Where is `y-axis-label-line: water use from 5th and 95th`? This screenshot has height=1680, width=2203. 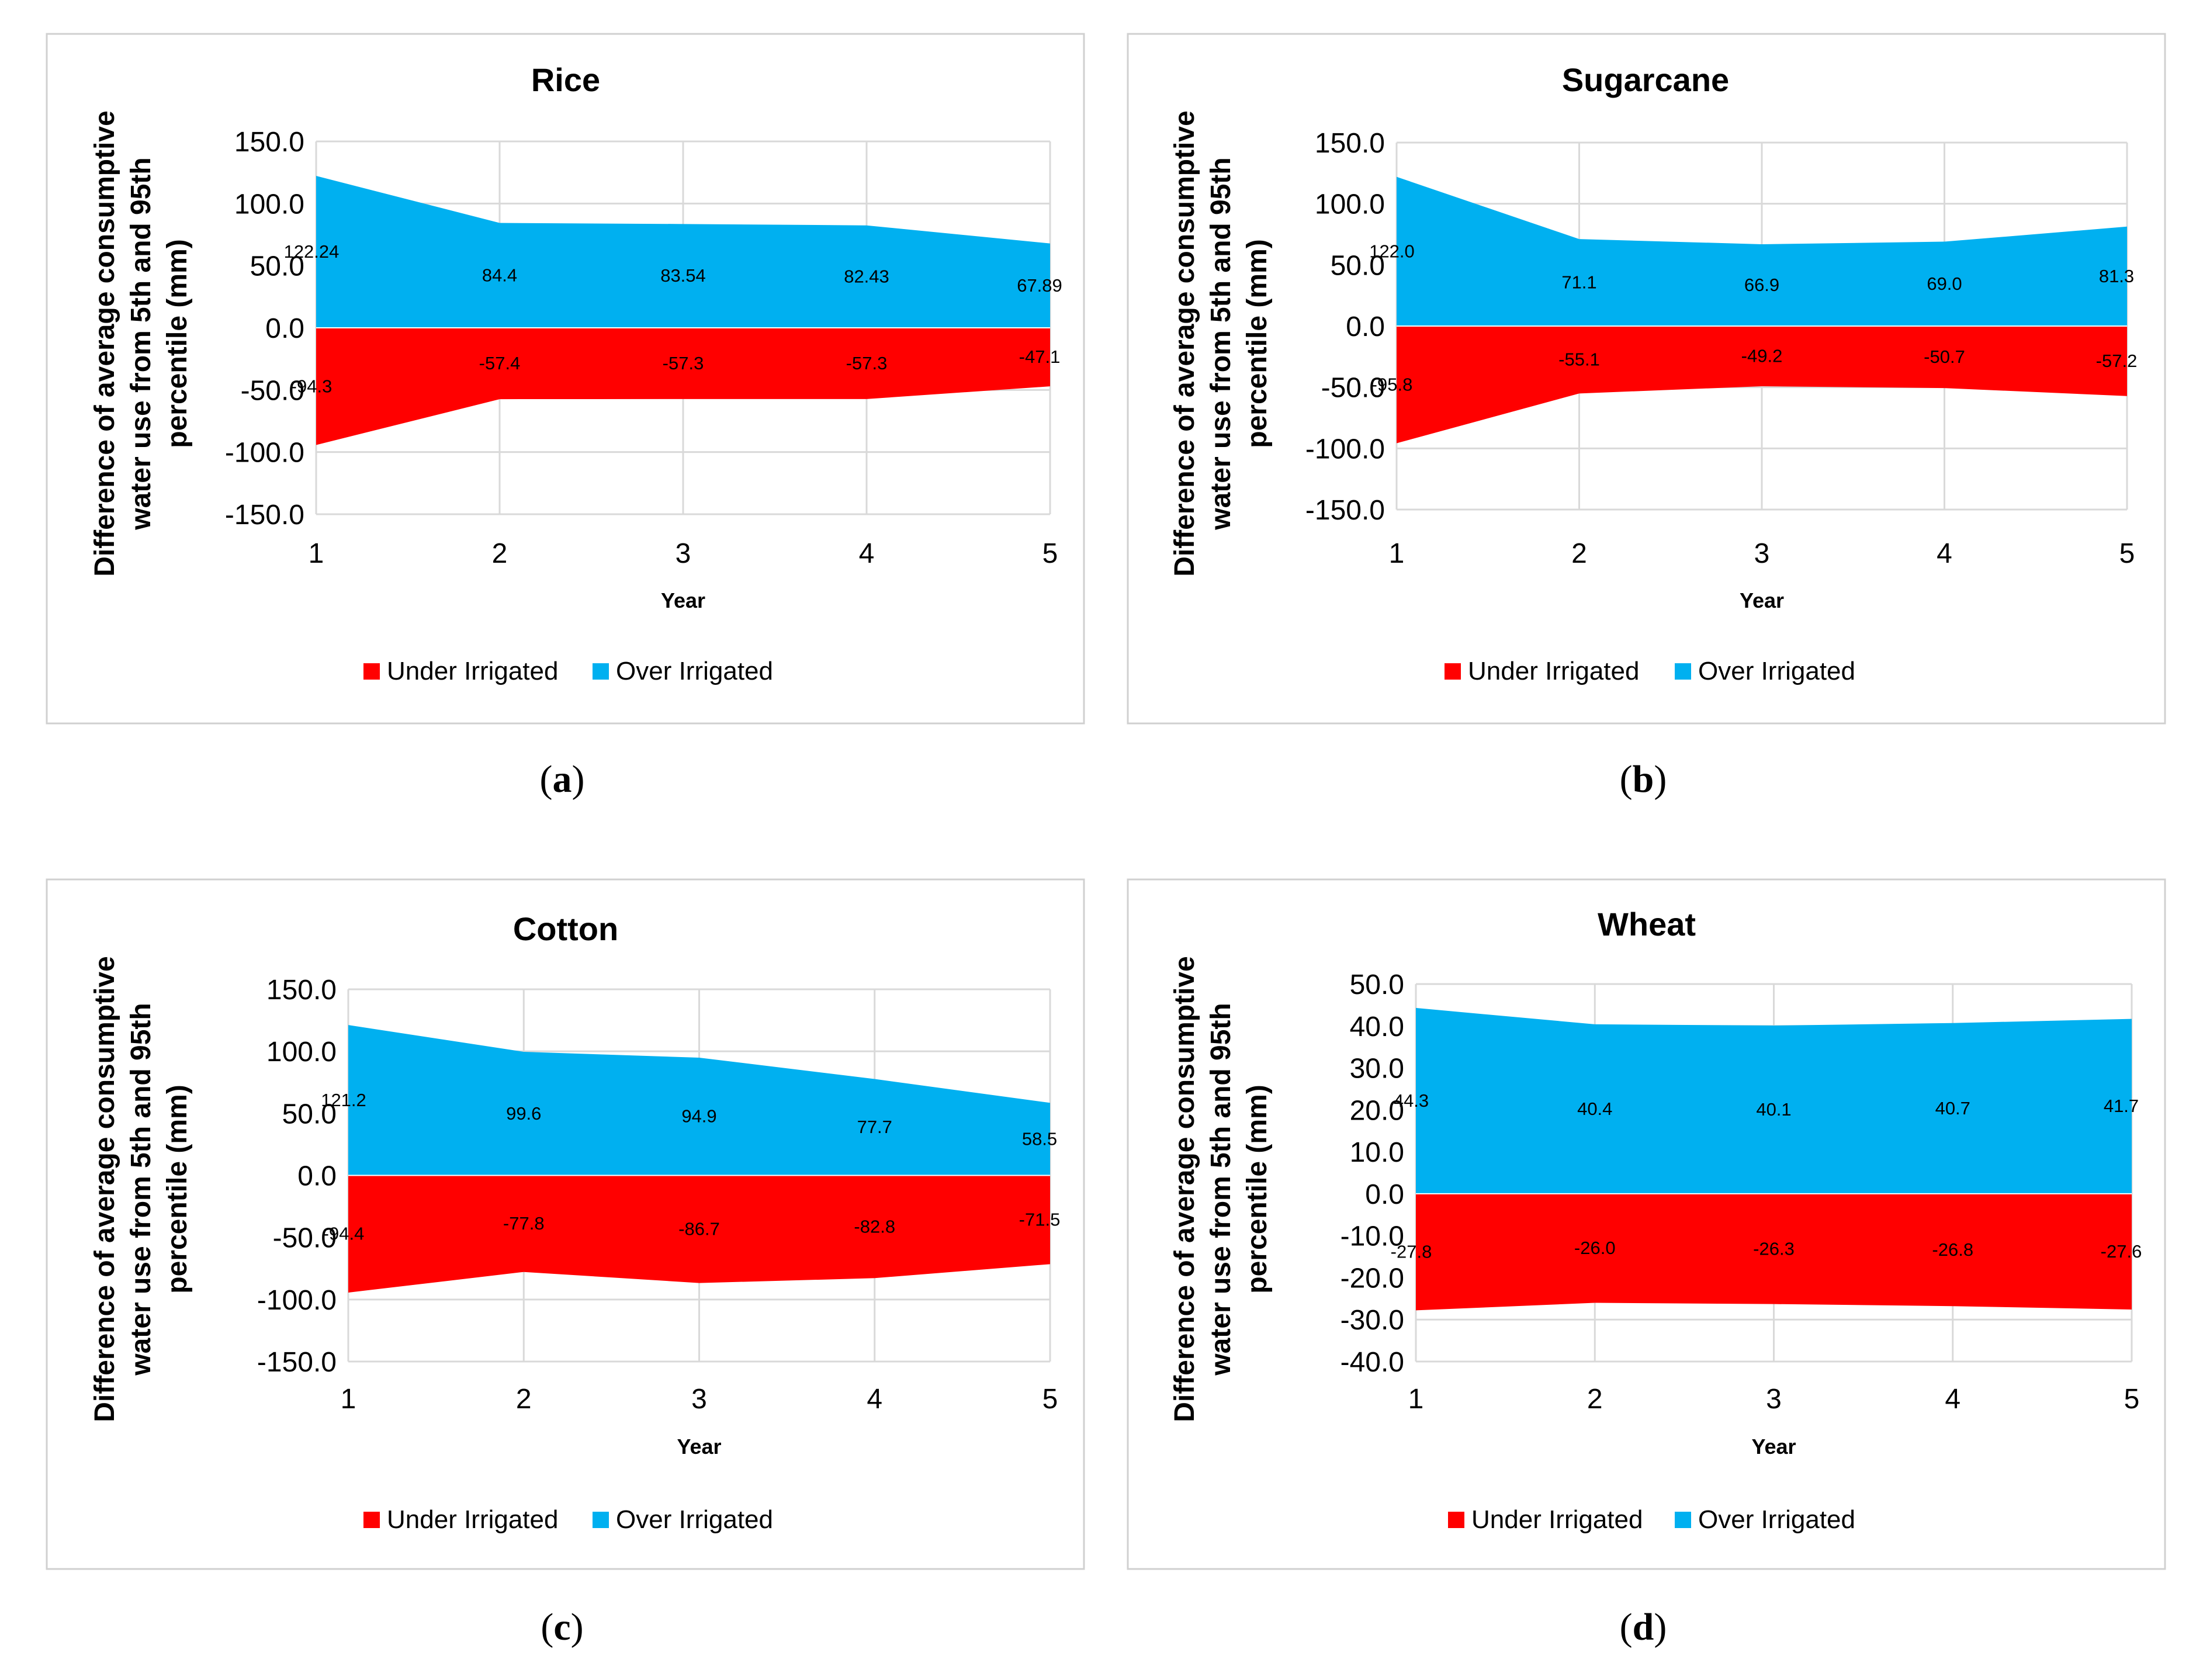 y-axis-label-line: water use from 5th and 95th is located at coordinates (1221, 1189).